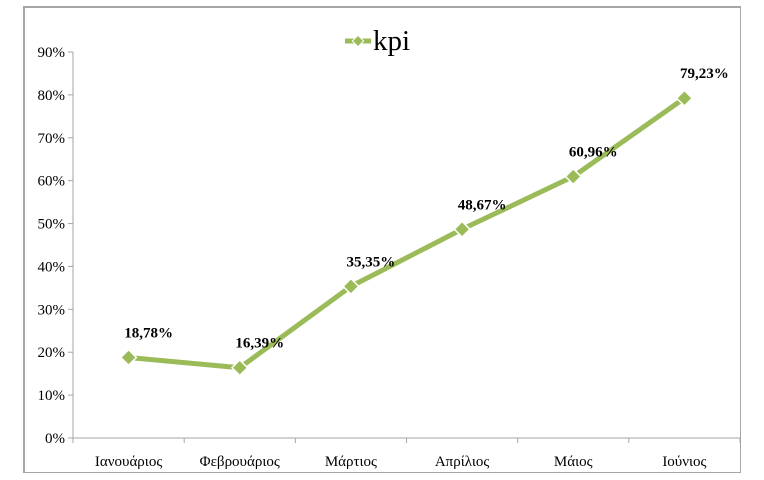 The width and height of the screenshot is (764, 480). Describe the element at coordinates (52, 396) in the screenshot. I see `y-tick-label: 10%` at that location.